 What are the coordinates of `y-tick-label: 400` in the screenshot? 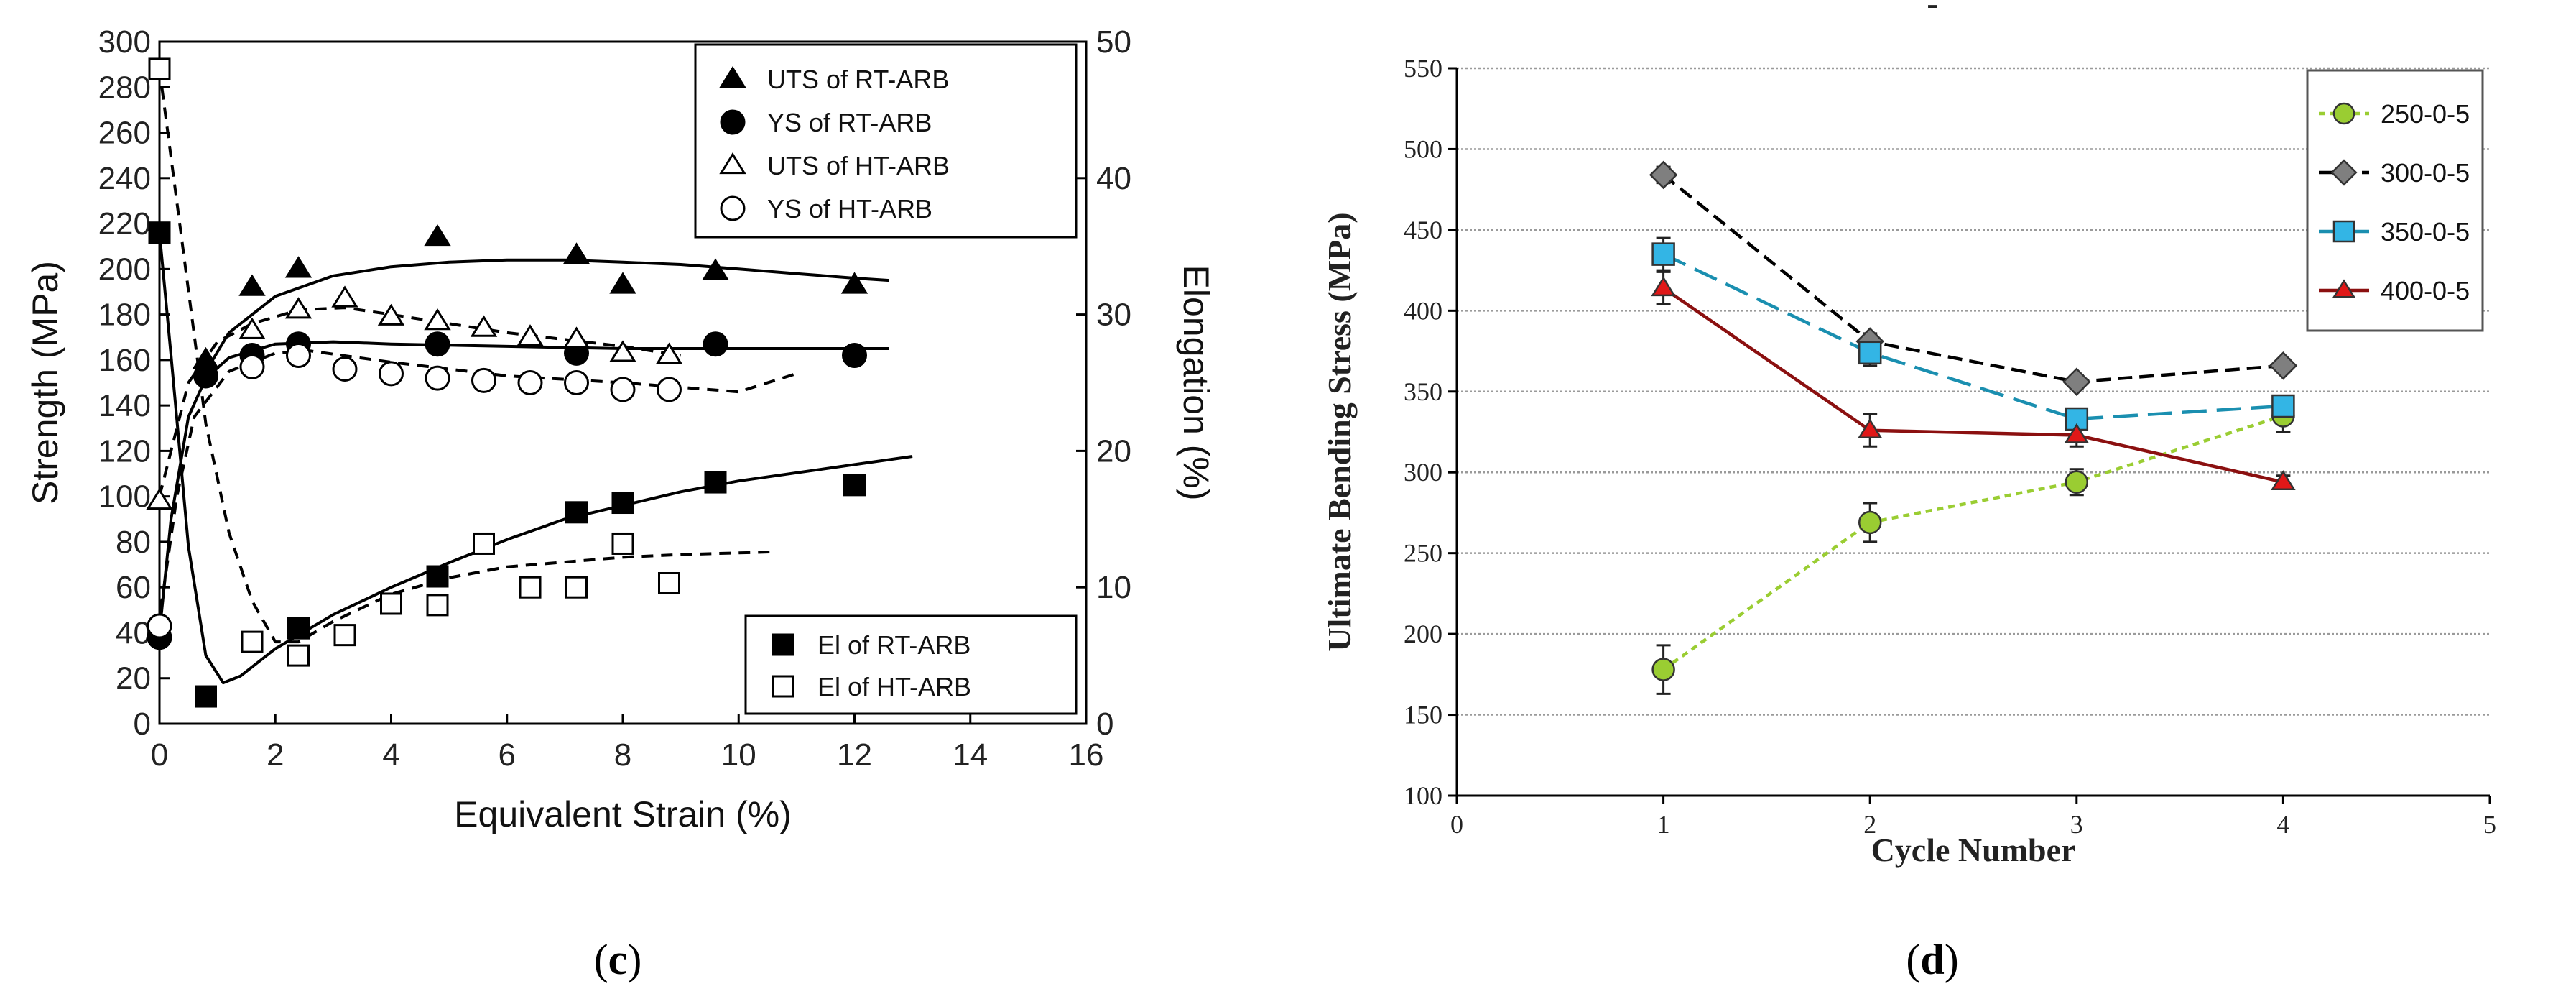 It's located at (1423, 310).